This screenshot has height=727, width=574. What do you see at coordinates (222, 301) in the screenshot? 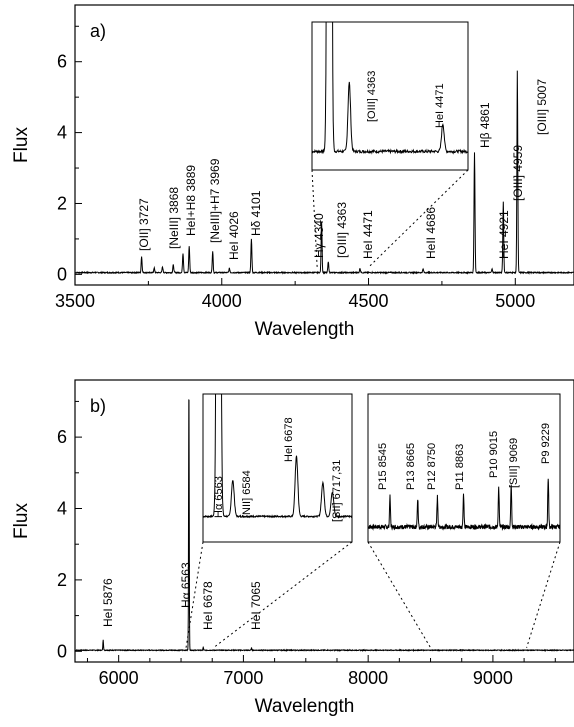
I see `x-tick-label: 4000` at bounding box center [222, 301].